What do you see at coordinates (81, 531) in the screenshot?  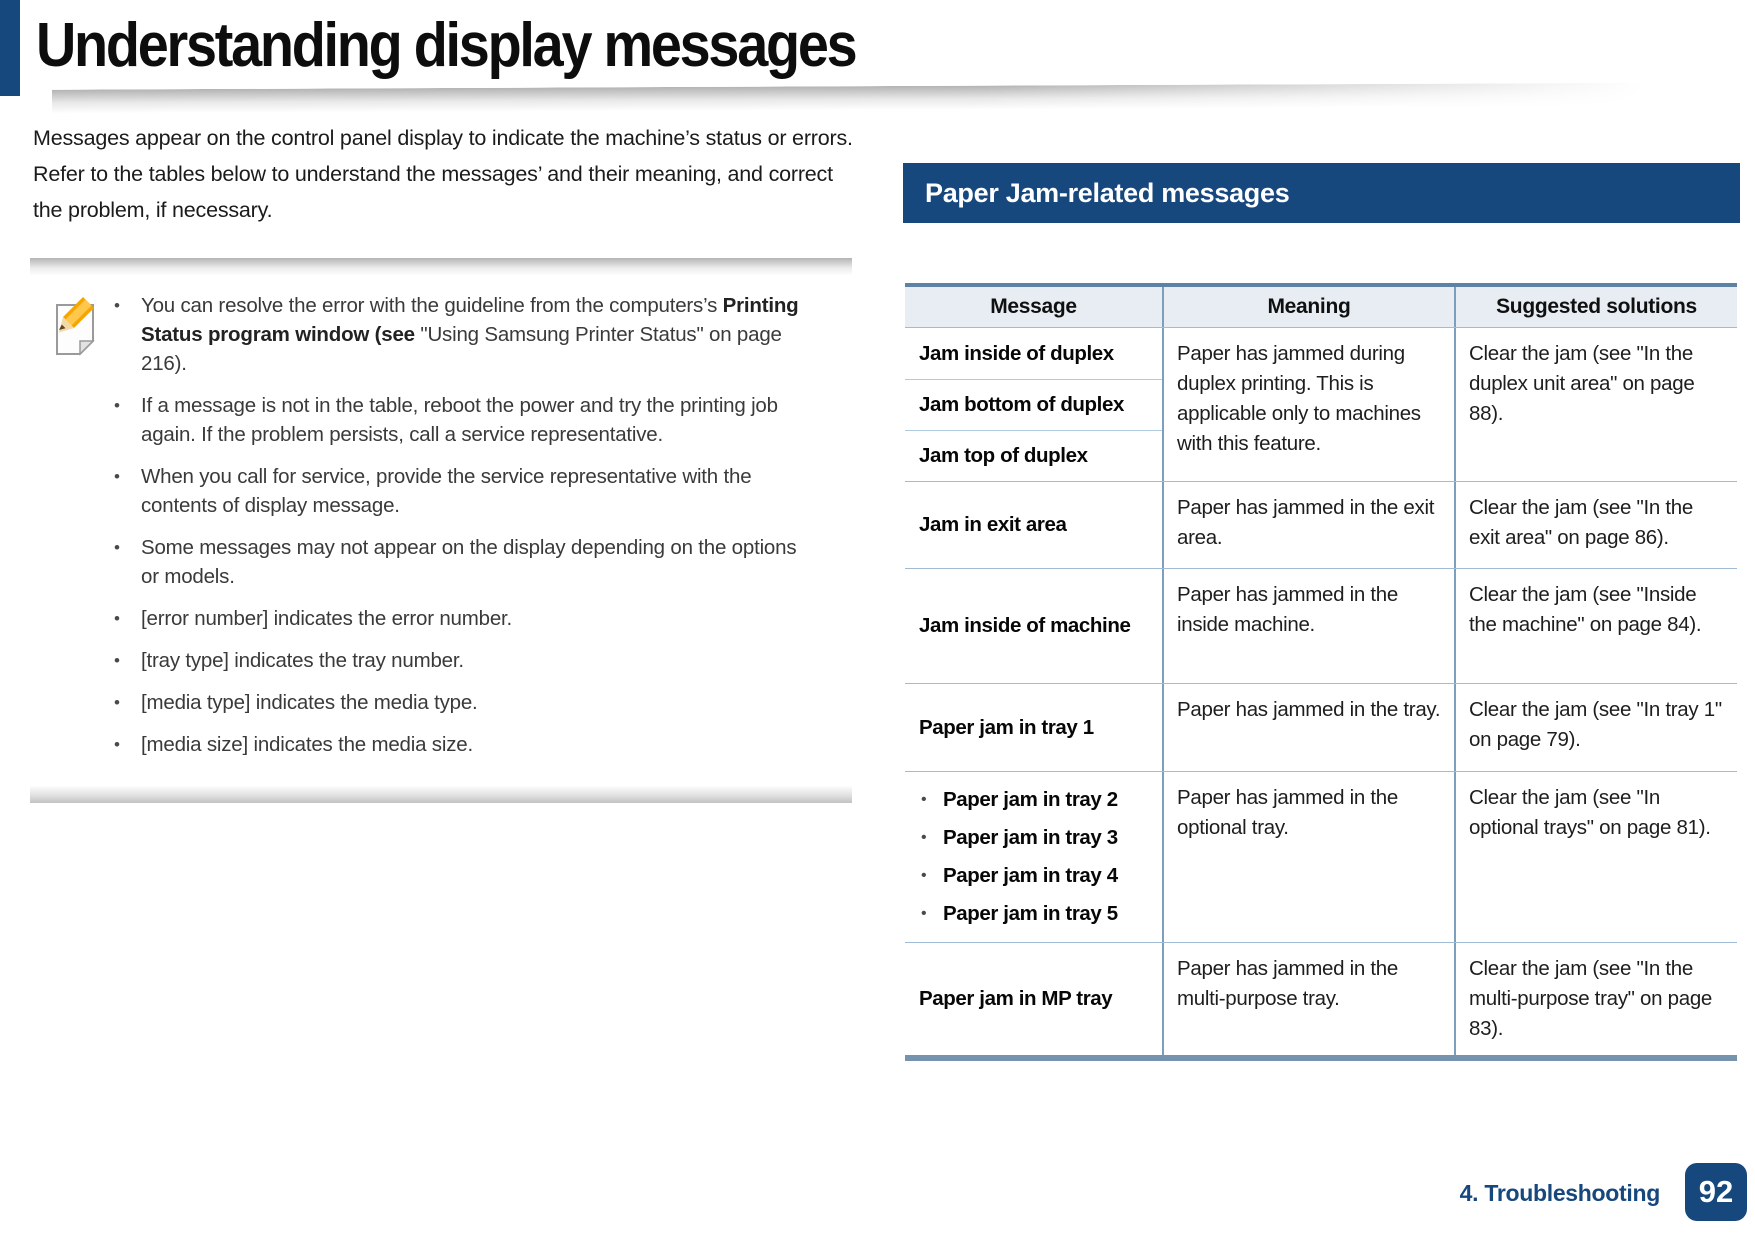 I see `pencil-note-icon` at bounding box center [81, 531].